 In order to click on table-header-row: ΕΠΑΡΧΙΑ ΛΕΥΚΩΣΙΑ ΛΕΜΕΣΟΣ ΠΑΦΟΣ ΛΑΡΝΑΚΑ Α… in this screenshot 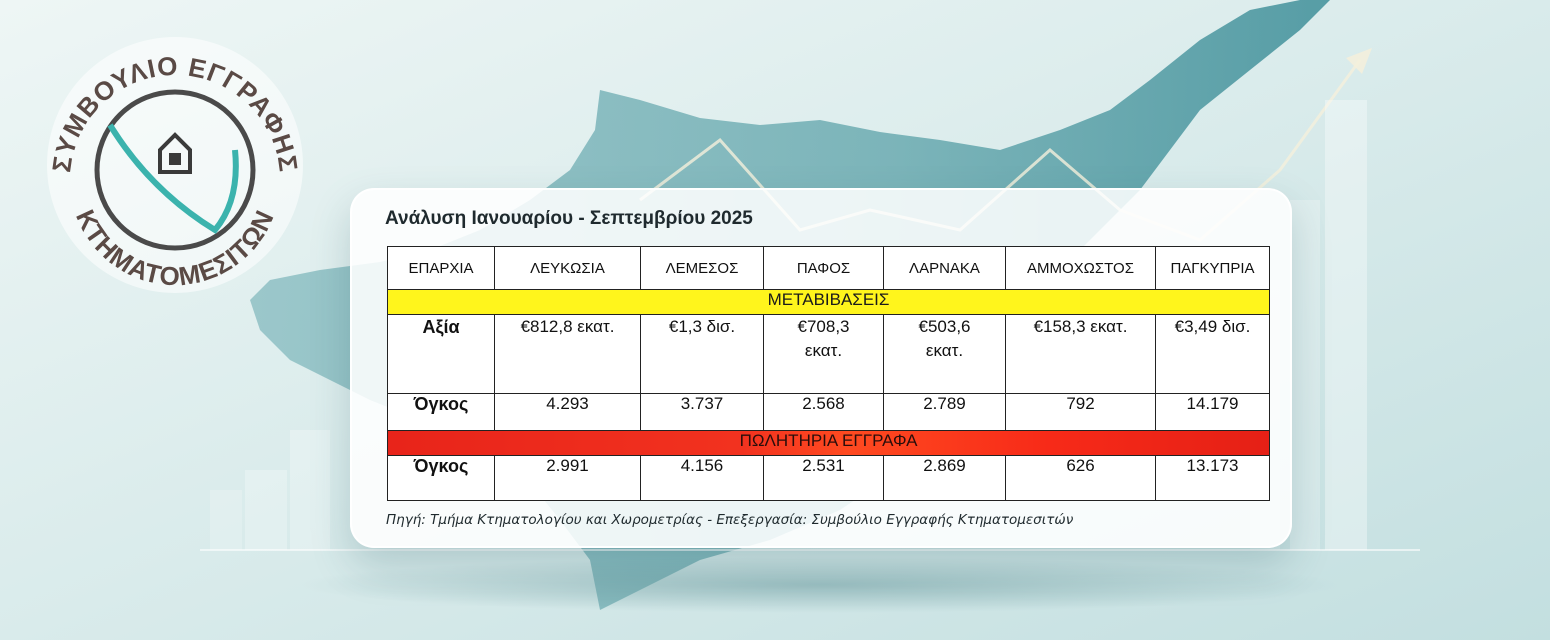, I will do `click(828, 268)`.